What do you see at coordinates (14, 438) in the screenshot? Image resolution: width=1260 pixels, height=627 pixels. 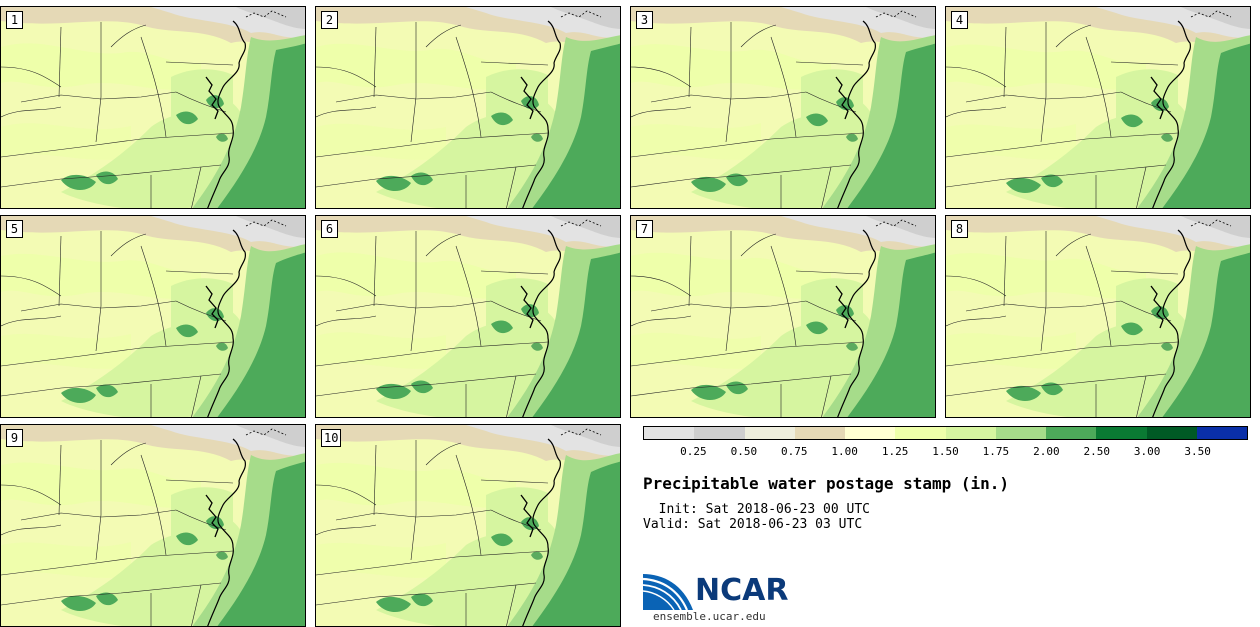 I see `panel-number: 9` at bounding box center [14, 438].